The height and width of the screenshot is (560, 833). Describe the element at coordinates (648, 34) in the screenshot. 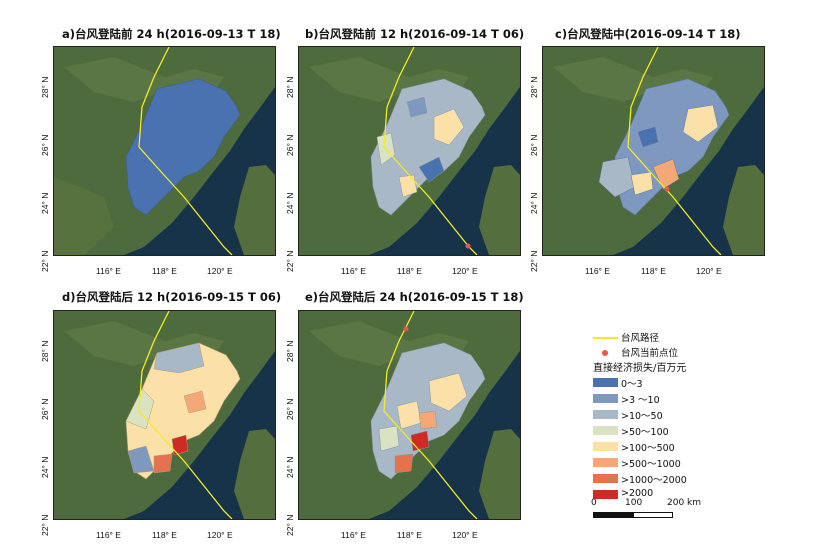

I see `panel-title: c)台风登陆中(2016-09-14 T 18)` at that location.